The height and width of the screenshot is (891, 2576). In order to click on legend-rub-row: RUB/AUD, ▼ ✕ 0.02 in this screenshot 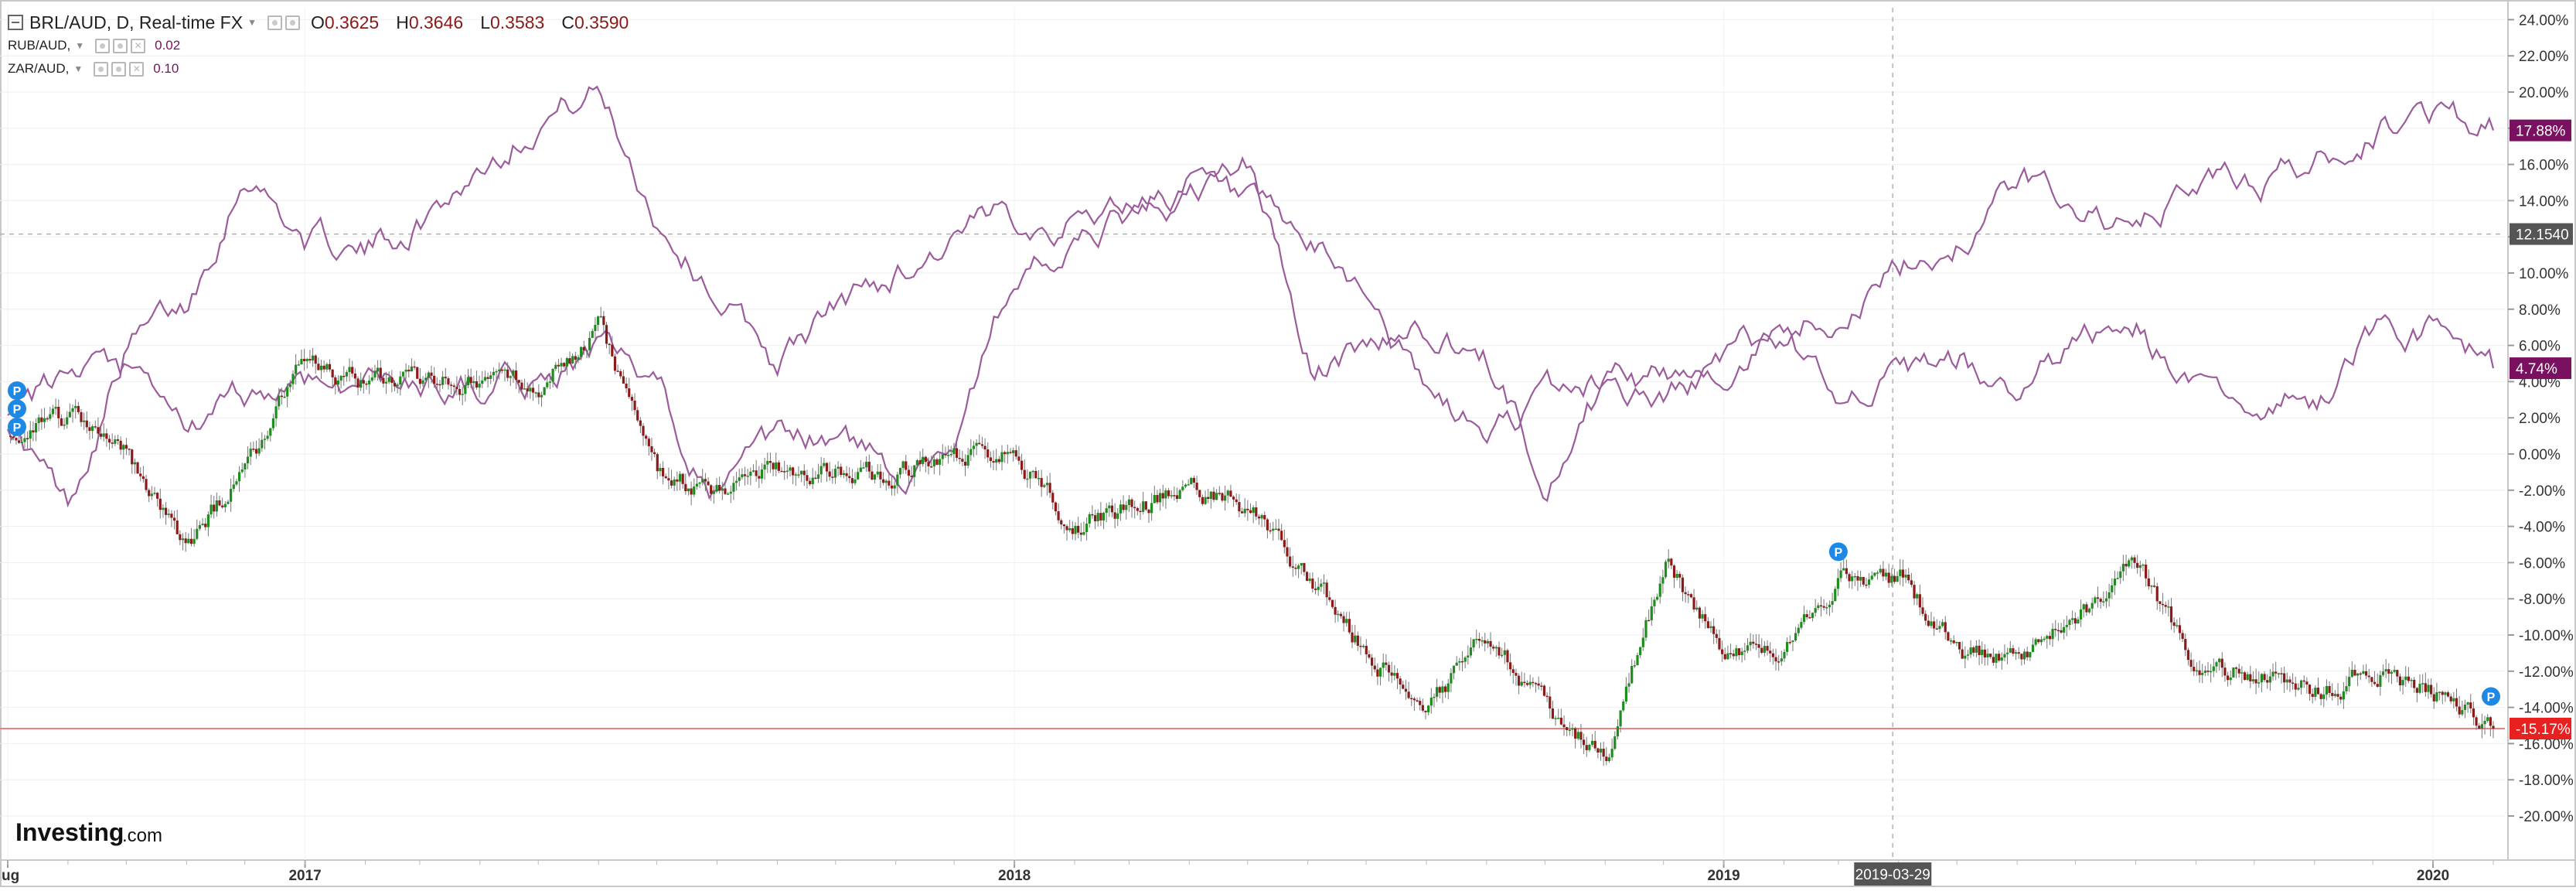, I will do `click(323, 45)`.